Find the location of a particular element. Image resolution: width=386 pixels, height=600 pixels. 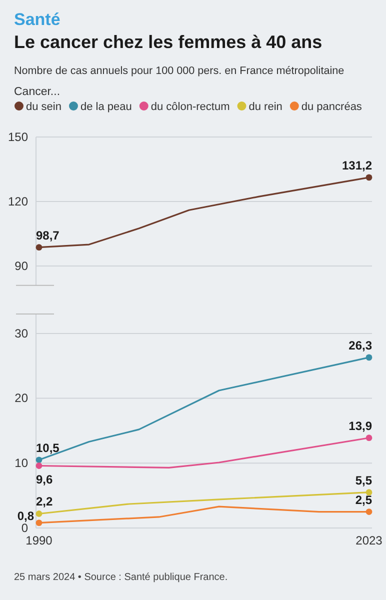

data-label: 26,3 is located at coordinates (360, 345).